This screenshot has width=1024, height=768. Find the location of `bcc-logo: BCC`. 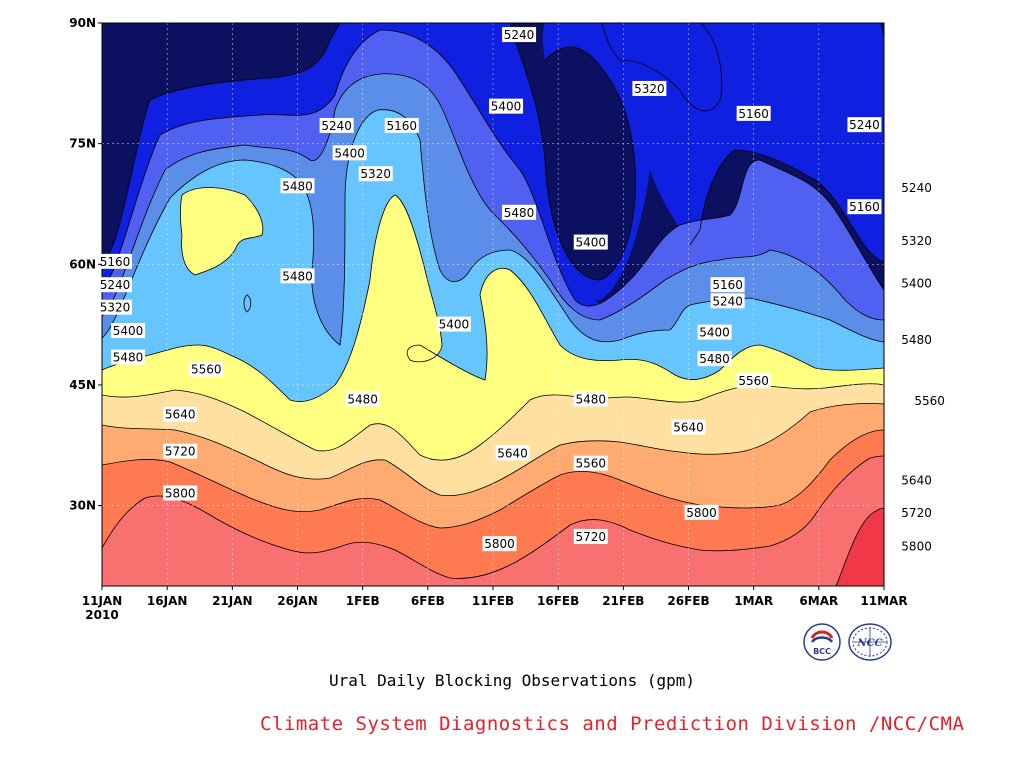

bcc-logo: BCC is located at coordinates (822, 642).